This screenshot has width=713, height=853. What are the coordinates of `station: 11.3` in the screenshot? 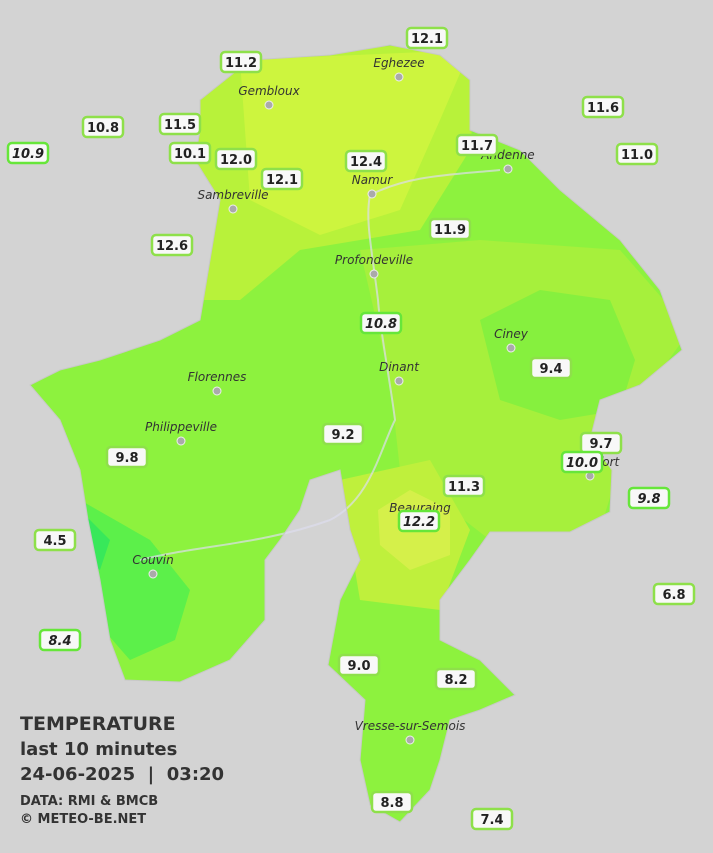 It's located at (464, 486).